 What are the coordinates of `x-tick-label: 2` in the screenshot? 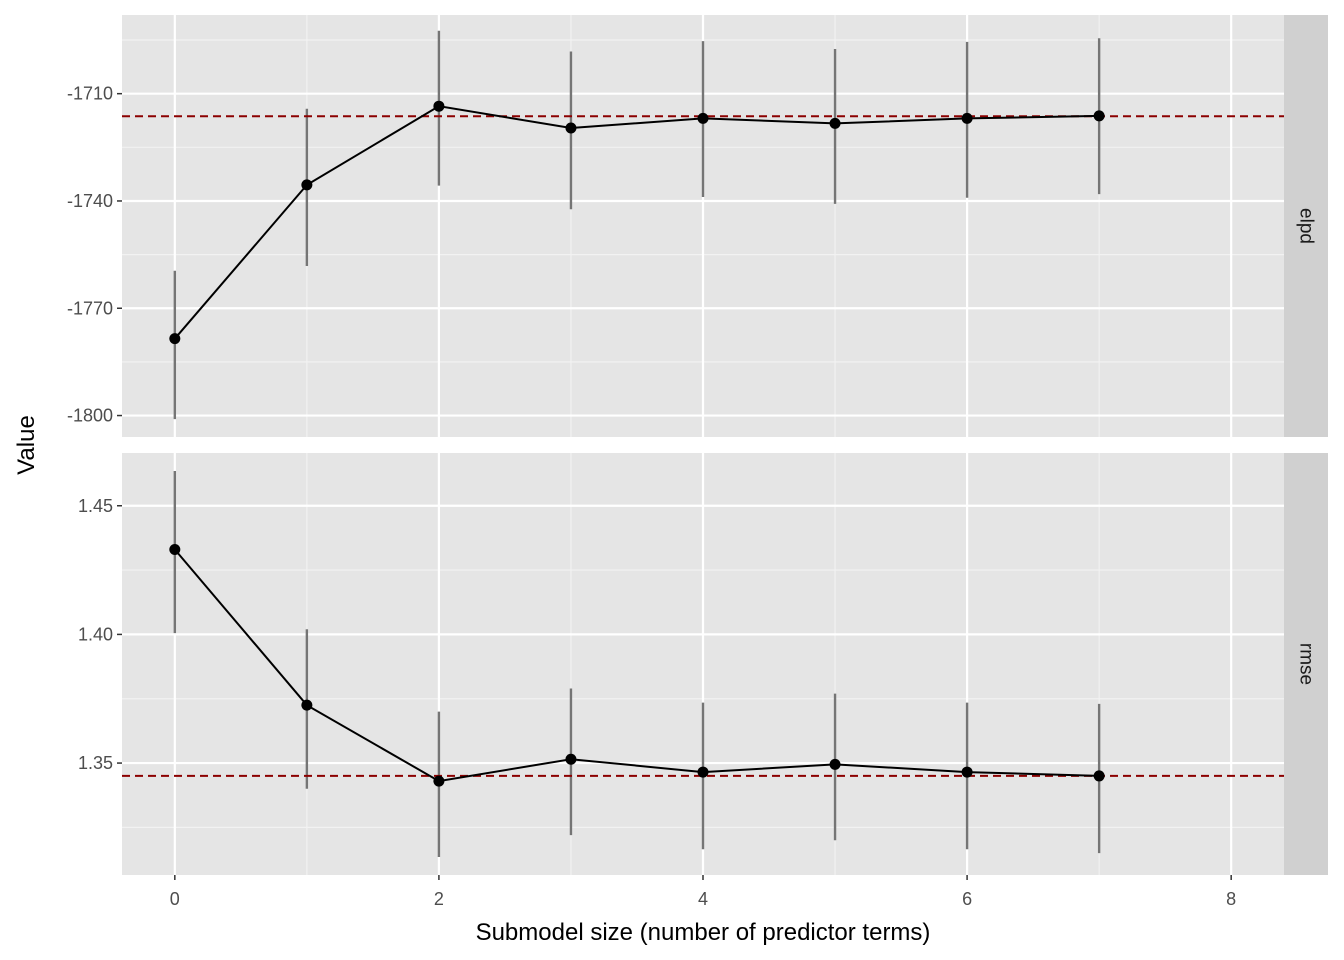 It's located at (439, 899).